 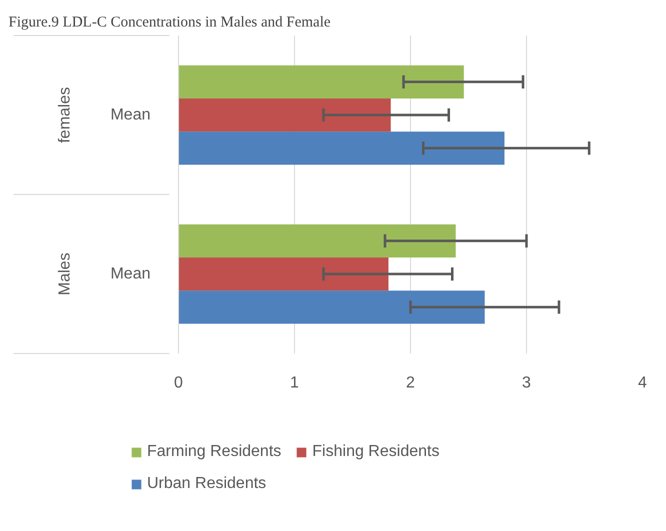 I want to click on x-tick-label: 1, so click(x=295, y=383).